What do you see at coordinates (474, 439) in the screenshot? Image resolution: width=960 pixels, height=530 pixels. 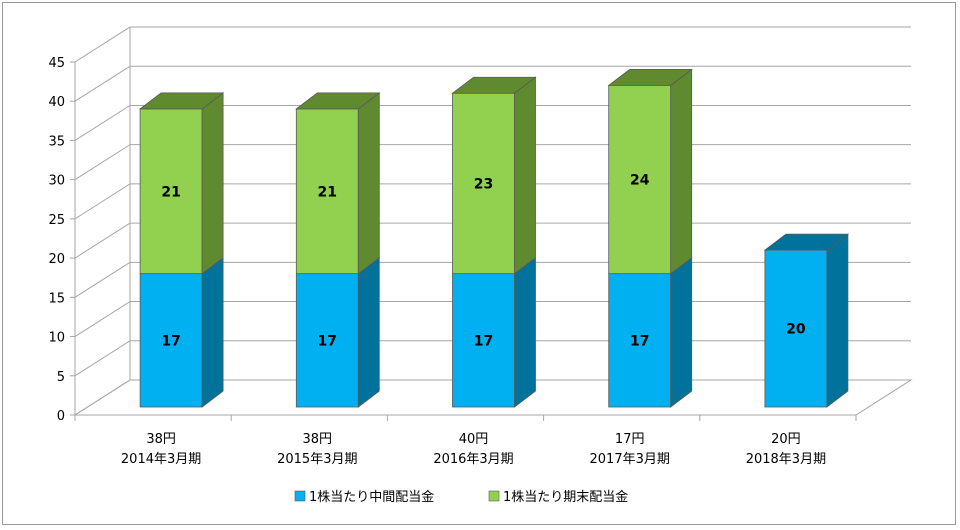 I see `x-category-label: 40円` at bounding box center [474, 439].